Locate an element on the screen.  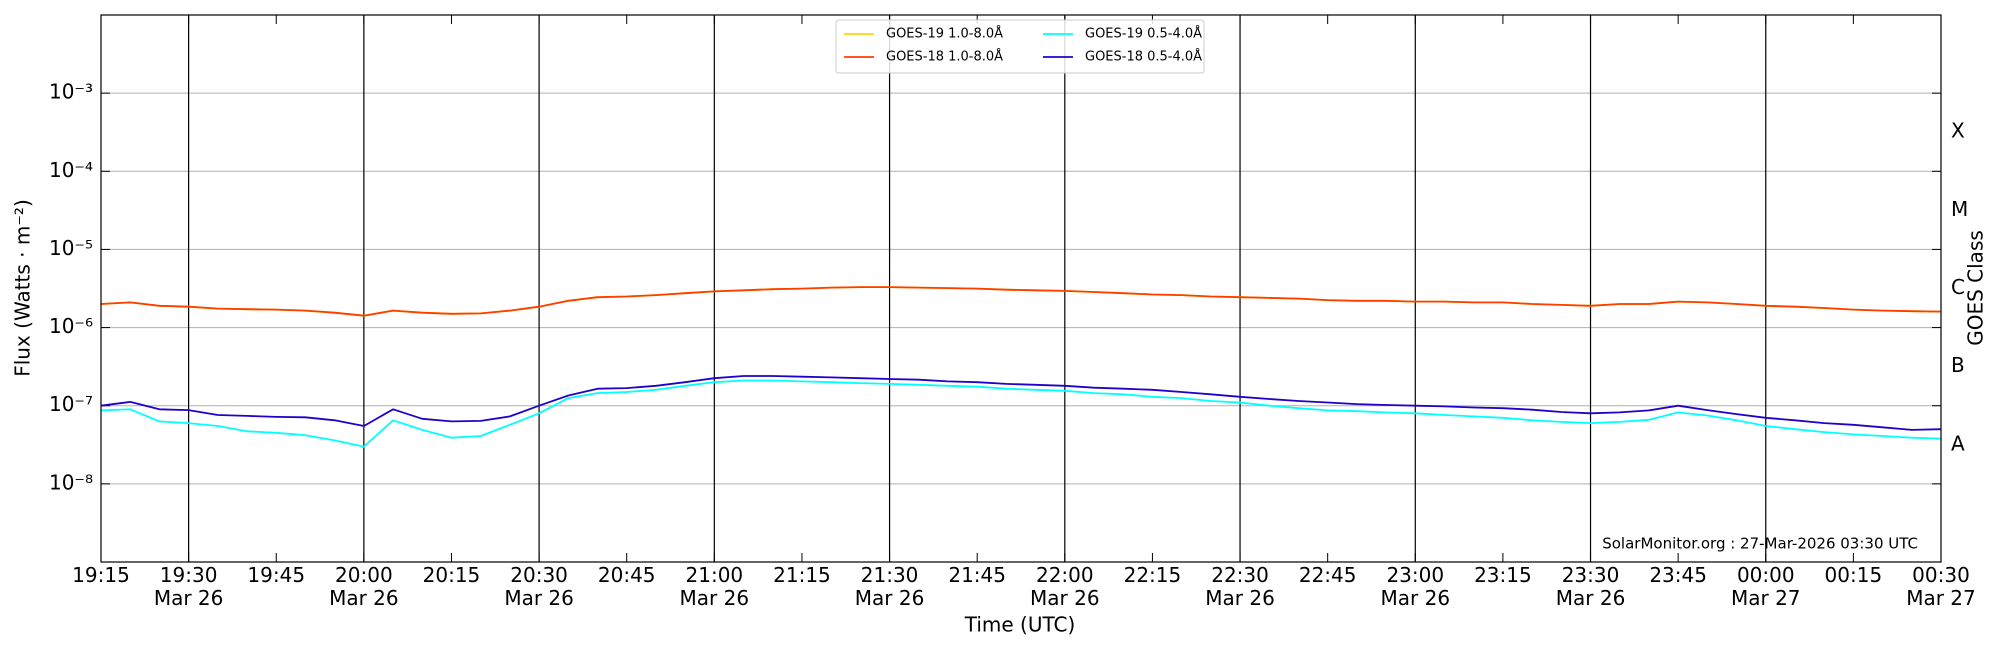
x-tick-label-line: 20:30 is located at coordinates (539, 575).